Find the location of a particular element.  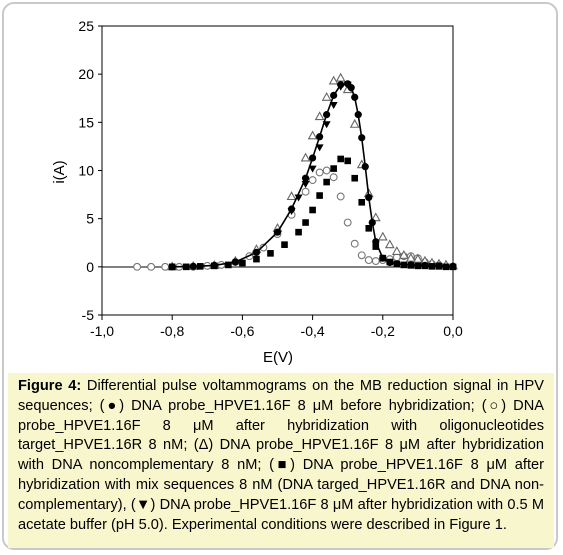

series-after-target-hybridization is located at coordinates (288, 218).